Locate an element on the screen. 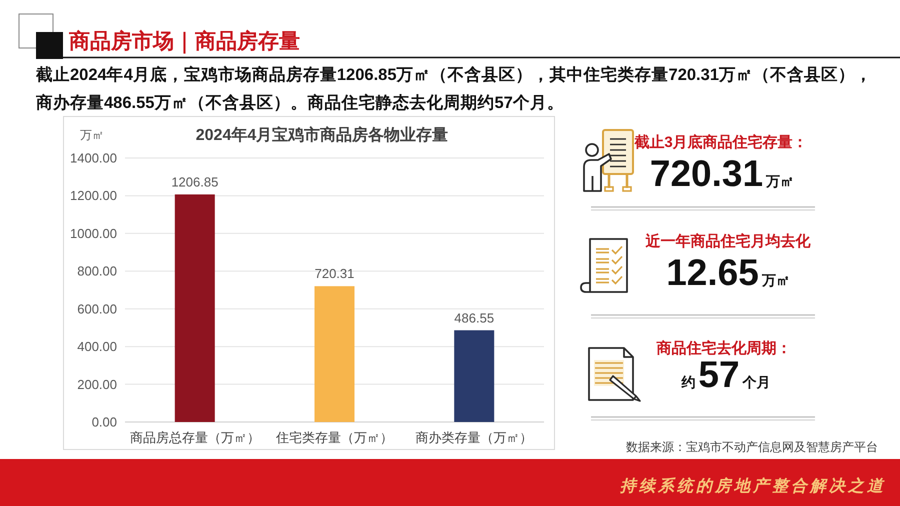 This screenshot has width=900, height=506. text: 个月 is located at coordinates (756, 382).